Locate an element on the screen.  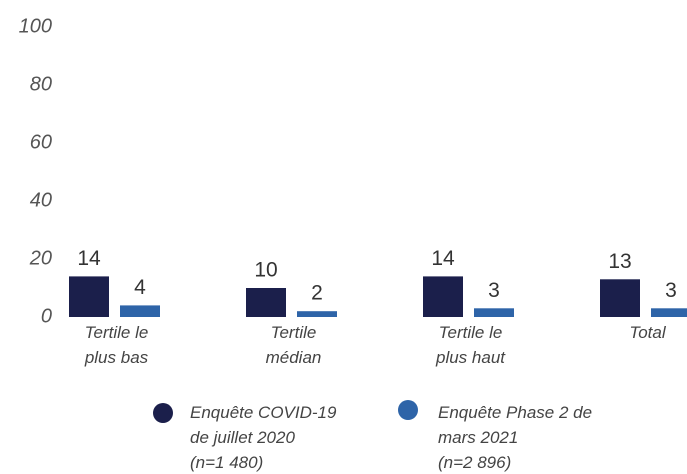
value-label: 4 is located at coordinates (140, 287).